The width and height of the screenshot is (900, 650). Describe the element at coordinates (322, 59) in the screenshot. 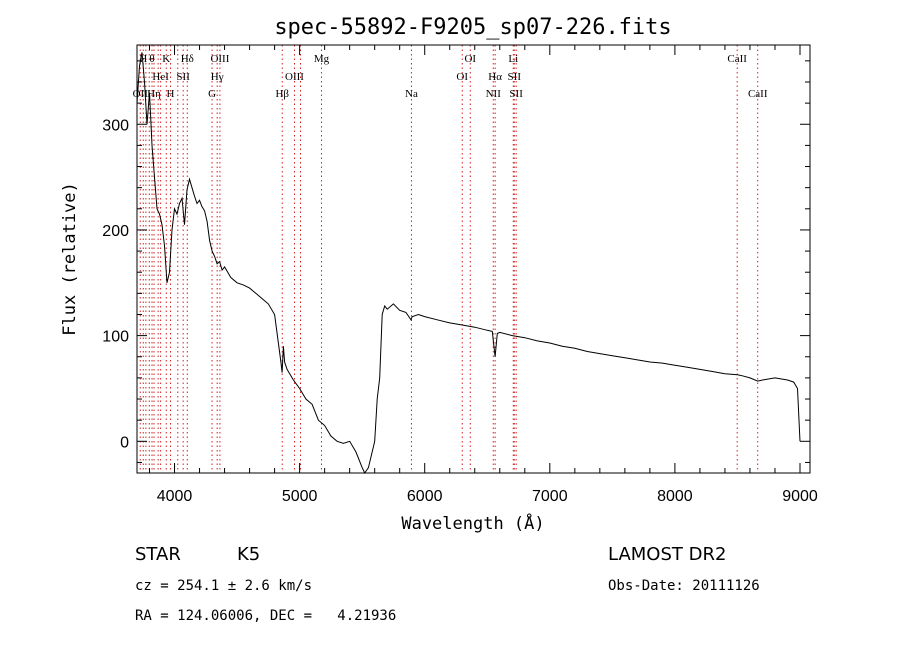

I see `line-marker-label: Mg` at that location.